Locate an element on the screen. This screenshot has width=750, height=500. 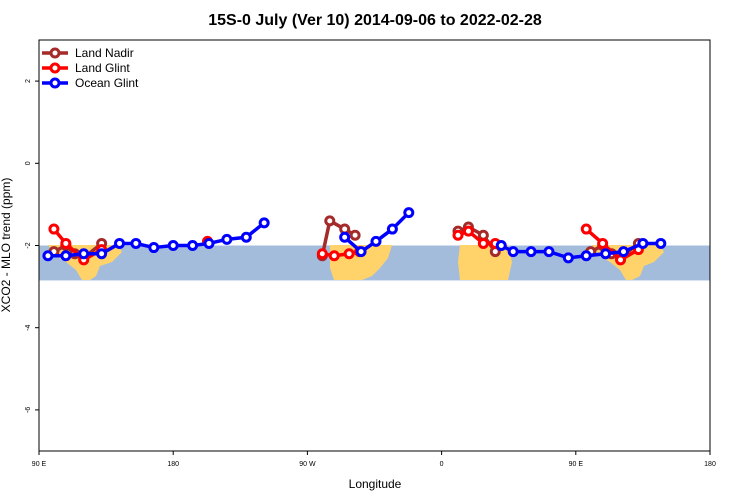
series-line-ocean-glint is located at coordinates (580, 250).